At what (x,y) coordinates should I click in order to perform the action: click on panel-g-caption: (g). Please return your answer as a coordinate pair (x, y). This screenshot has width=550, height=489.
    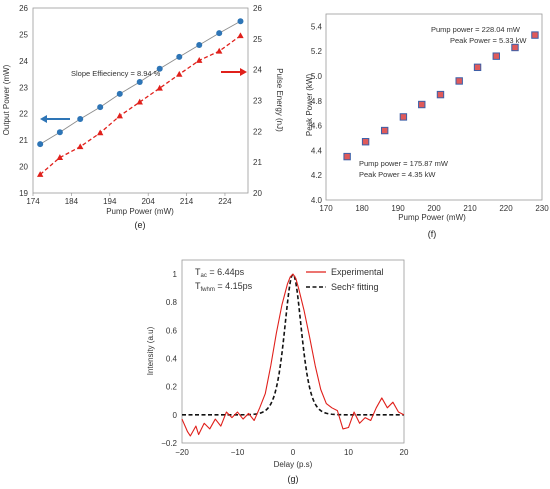
    Looking at the image, I should click on (293, 479).